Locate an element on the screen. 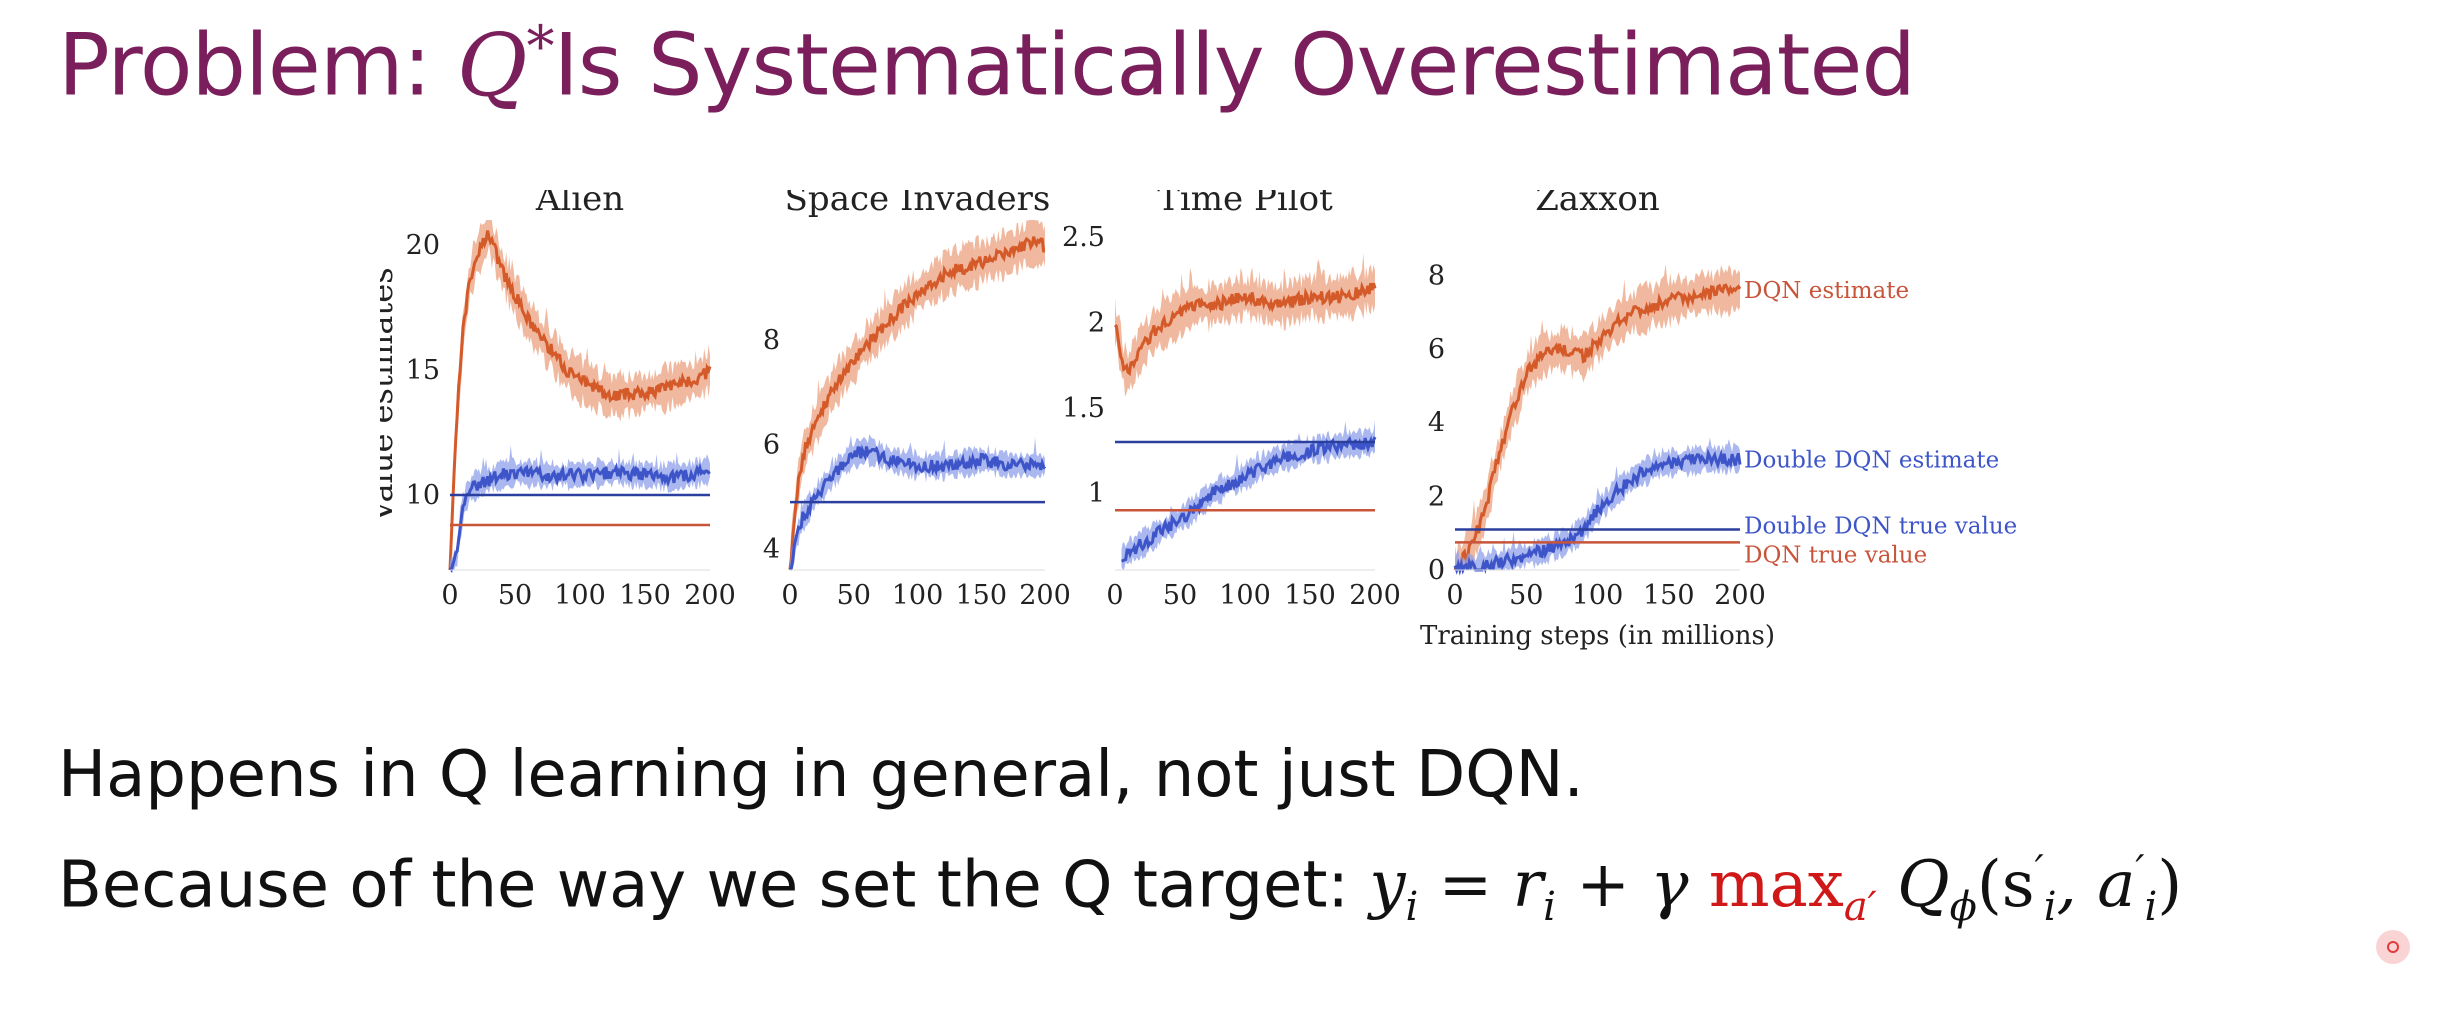 This screenshot has height=1020, width=2458. y-tick-label: 1.5 is located at coordinates (1083, 408).